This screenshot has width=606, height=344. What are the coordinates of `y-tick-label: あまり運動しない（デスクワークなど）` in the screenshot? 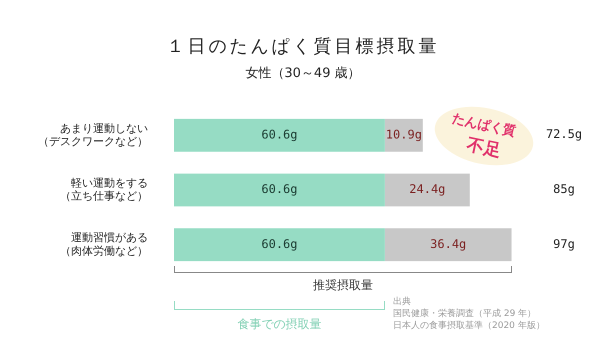 It's located at (93, 135).